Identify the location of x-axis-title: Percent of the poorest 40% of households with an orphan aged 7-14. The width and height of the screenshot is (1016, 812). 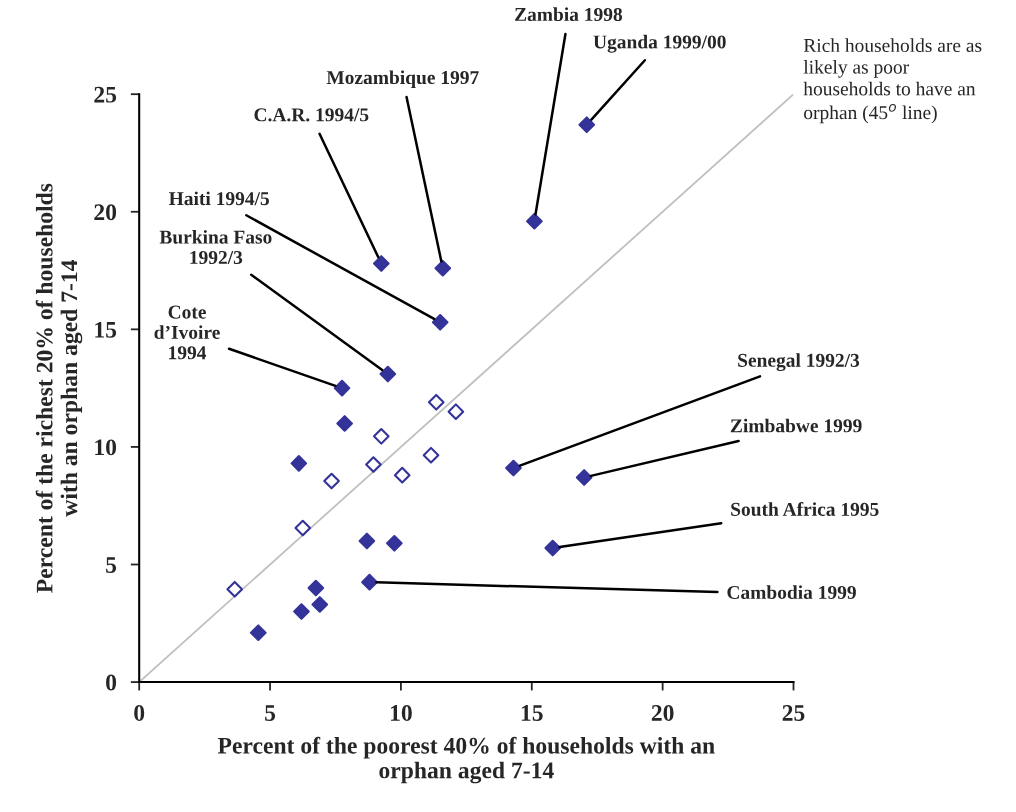
(466, 760).